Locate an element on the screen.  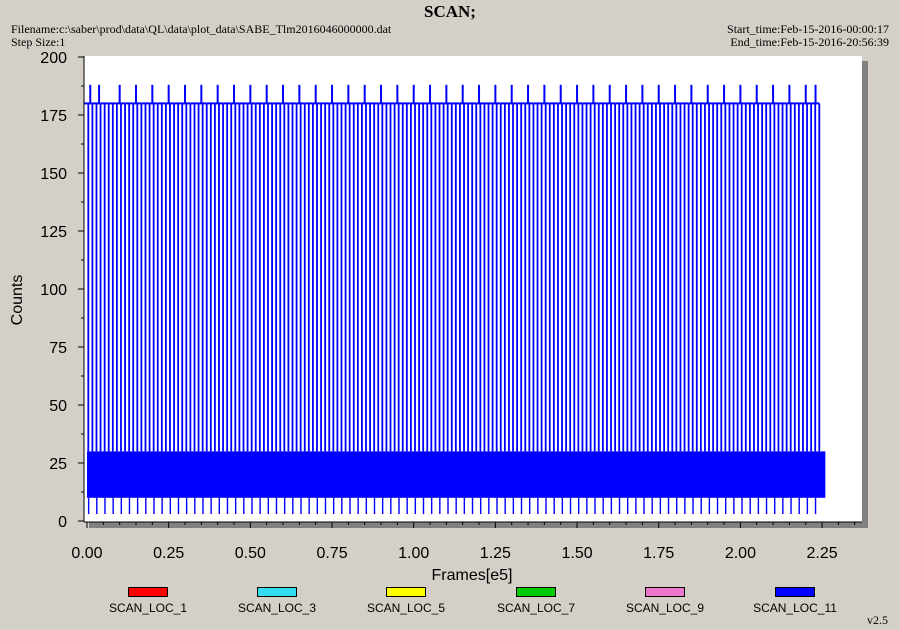
start-time-text: Start_time:Feb-15-2016-00:00:17 is located at coordinates (808, 29).